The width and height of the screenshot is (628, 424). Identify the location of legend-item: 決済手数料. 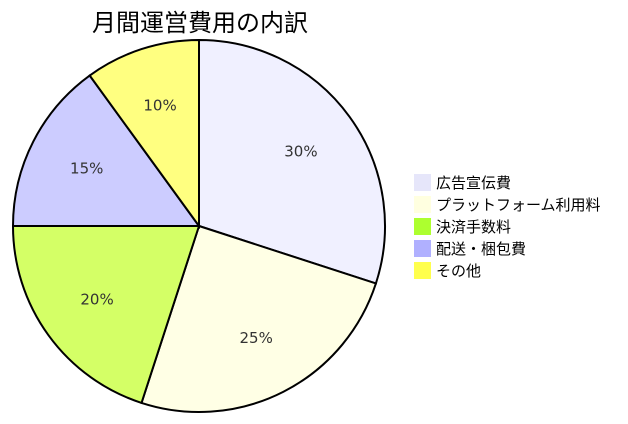
(507, 226).